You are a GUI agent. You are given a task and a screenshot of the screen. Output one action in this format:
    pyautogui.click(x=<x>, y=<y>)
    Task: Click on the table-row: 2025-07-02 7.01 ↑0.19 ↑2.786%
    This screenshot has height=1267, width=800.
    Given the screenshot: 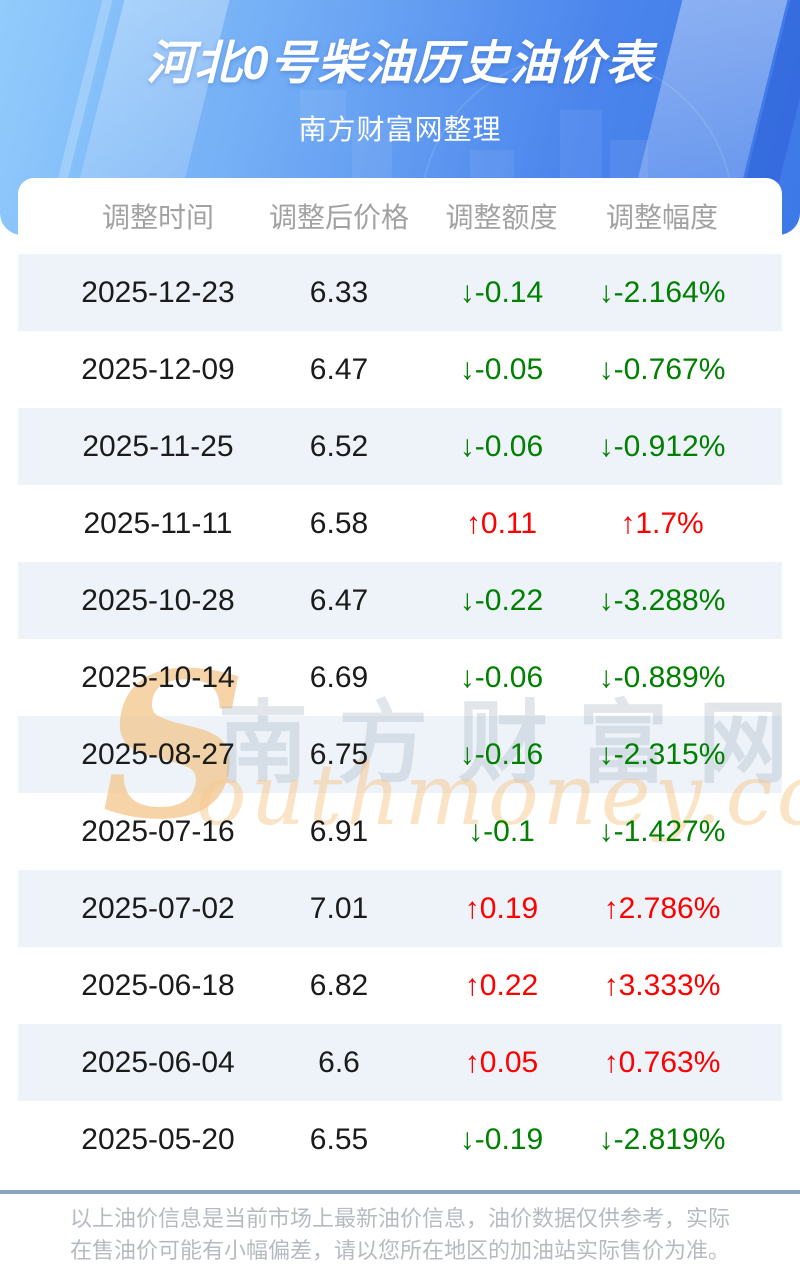 What is the action you would take?
    pyautogui.click(x=400, y=908)
    